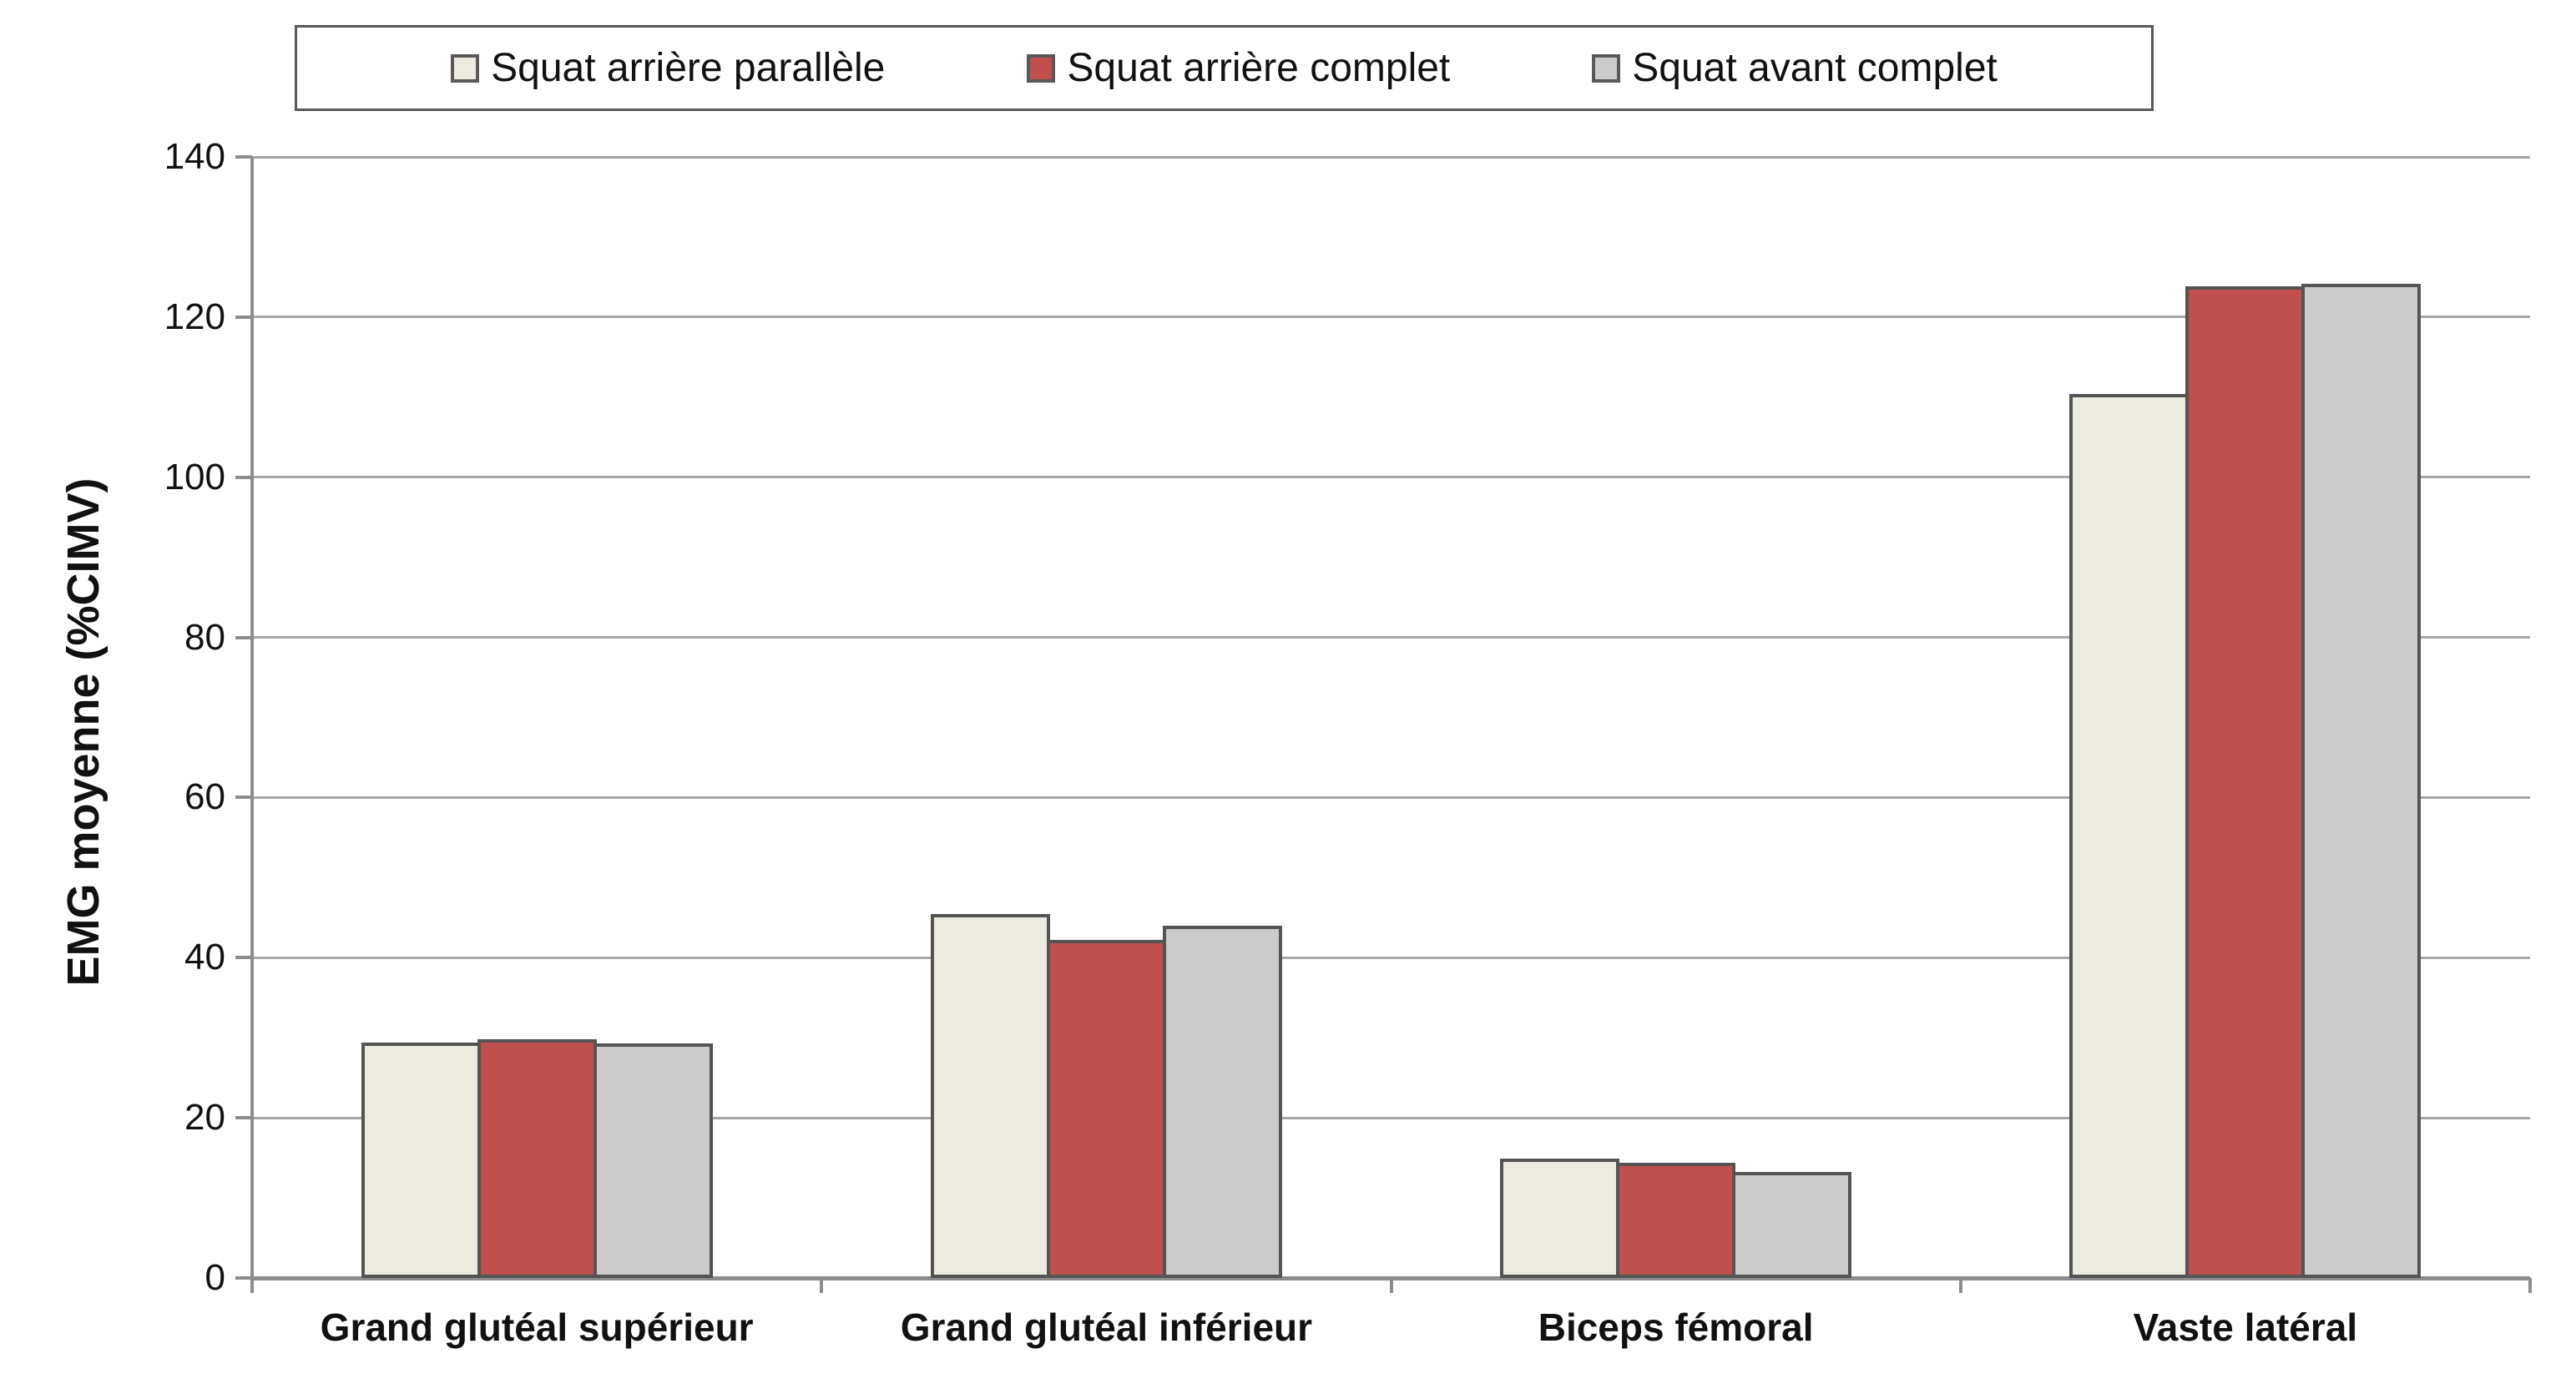  What do you see at coordinates (2245, 1327) in the screenshot?
I see `x-axis-category-label: Vaste latéral` at bounding box center [2245, 1327].